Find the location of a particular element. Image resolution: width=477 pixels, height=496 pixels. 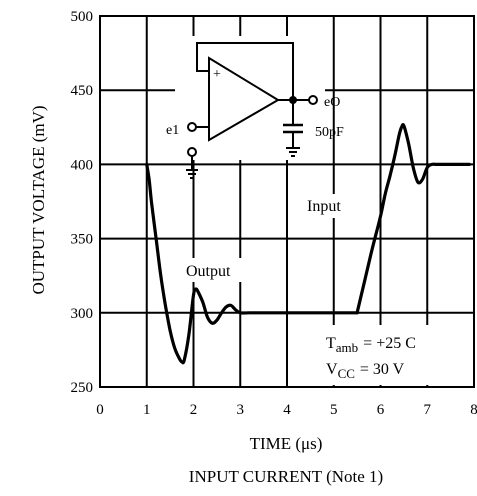

y-tick-label: 400 is located at coordinates (82, 165).